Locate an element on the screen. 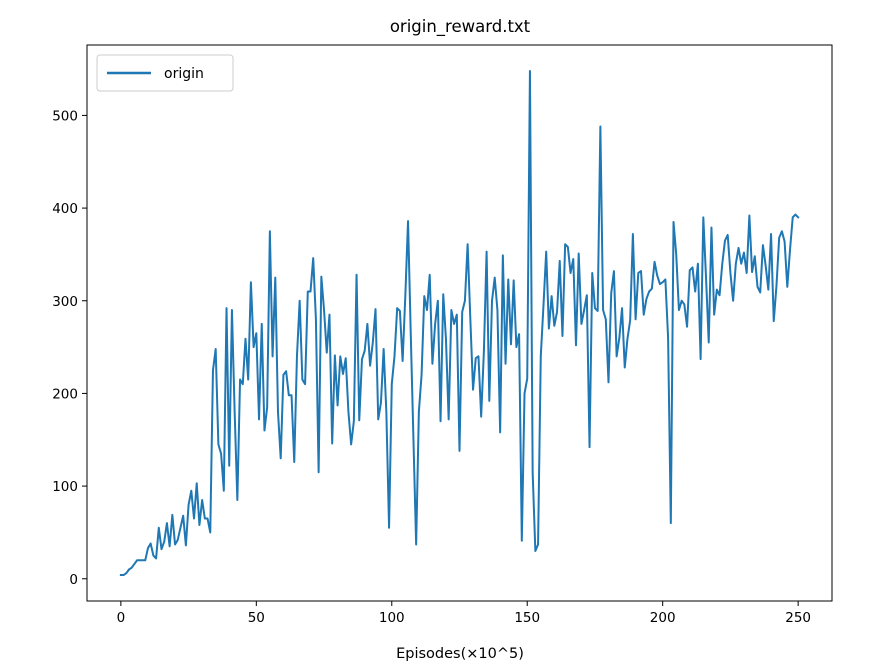 The image size is (873, 669). x-tick-label: 0 is located at coordinates (121, 618).